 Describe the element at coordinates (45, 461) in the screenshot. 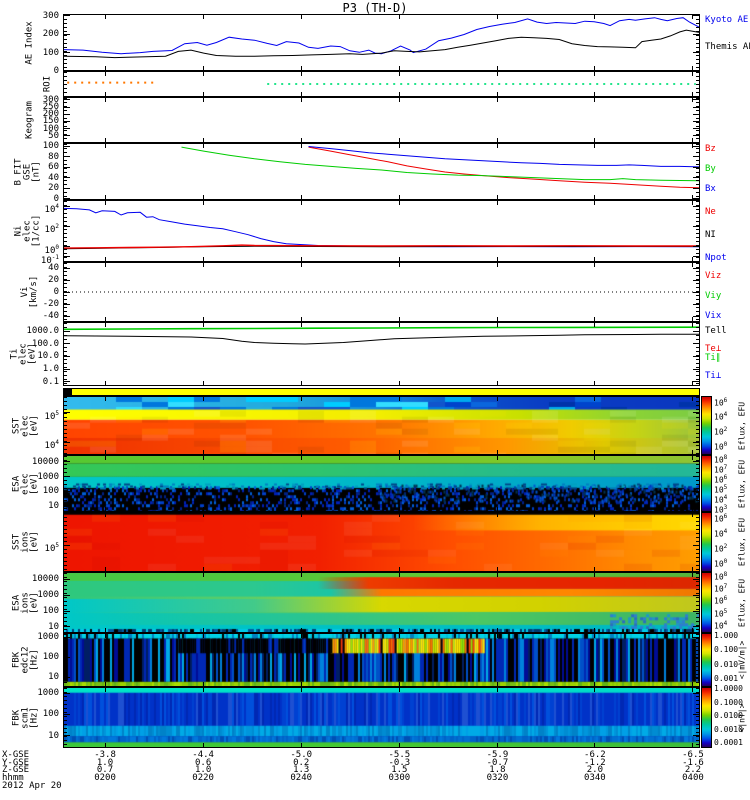

I see `y-tick-label: 10000` at that location.